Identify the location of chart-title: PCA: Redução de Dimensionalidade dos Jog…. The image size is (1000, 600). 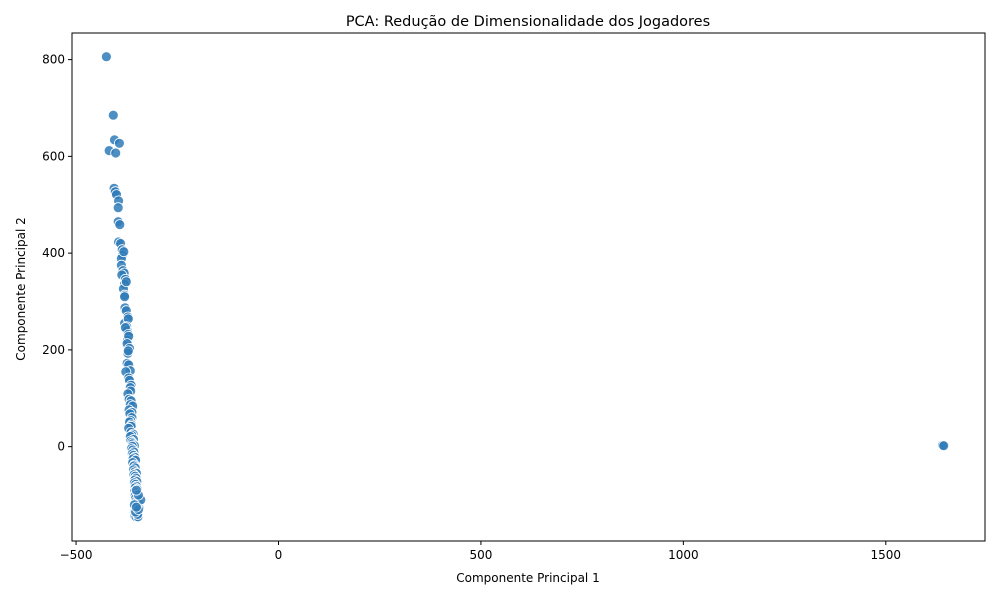
(528, 22).